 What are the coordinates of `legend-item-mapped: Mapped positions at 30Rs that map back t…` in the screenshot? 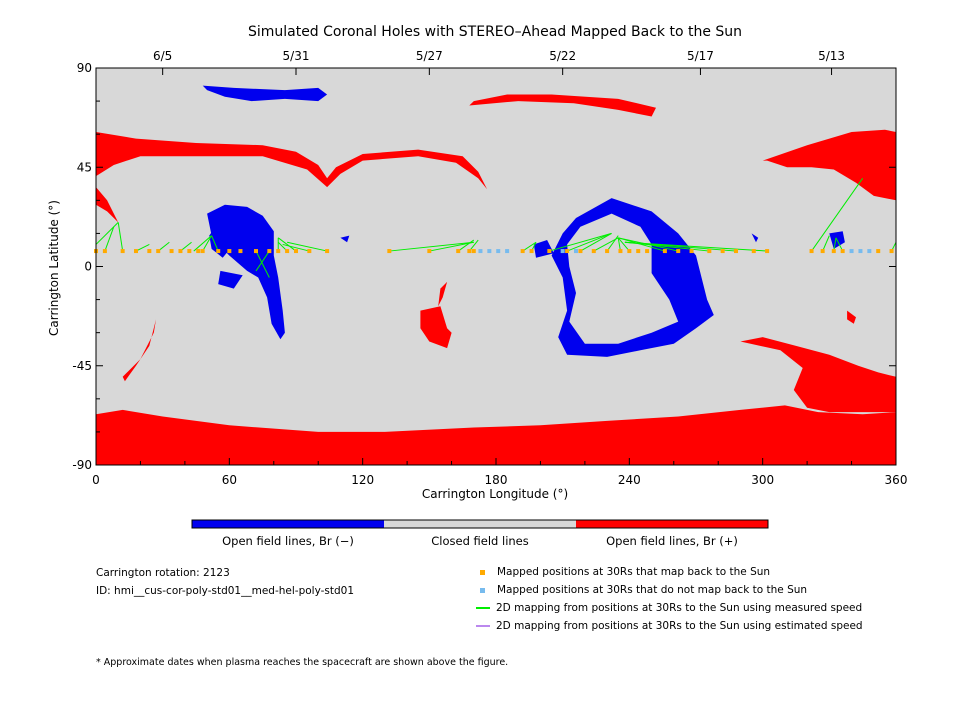 It's located at (625, 572).